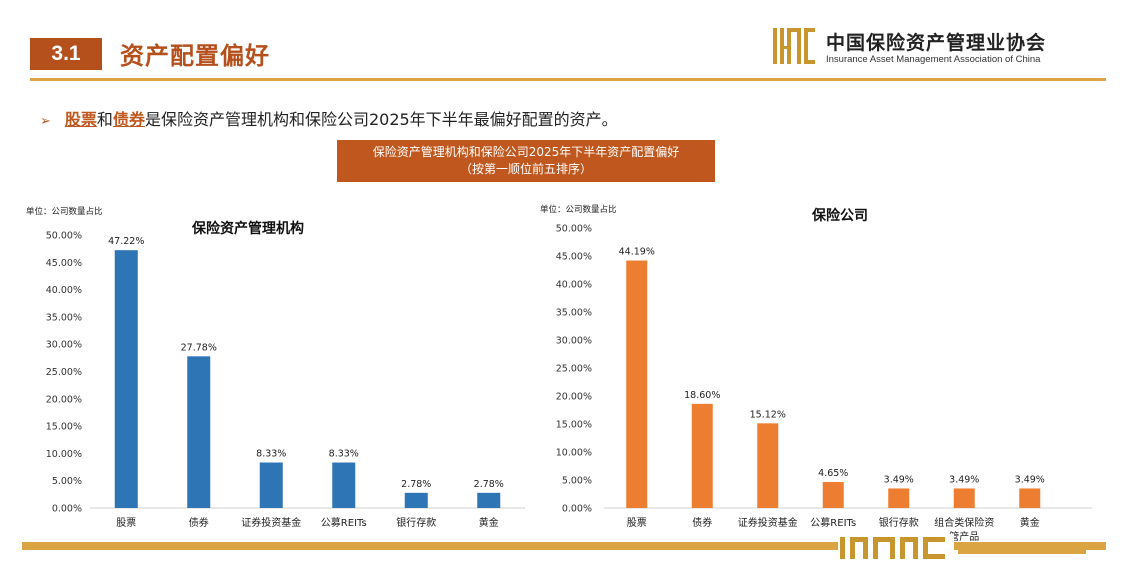 This screenshot has width=1140, height=570. I want to click on banner-line-2: （按第一顺位前五排序）, so click(525, 169).